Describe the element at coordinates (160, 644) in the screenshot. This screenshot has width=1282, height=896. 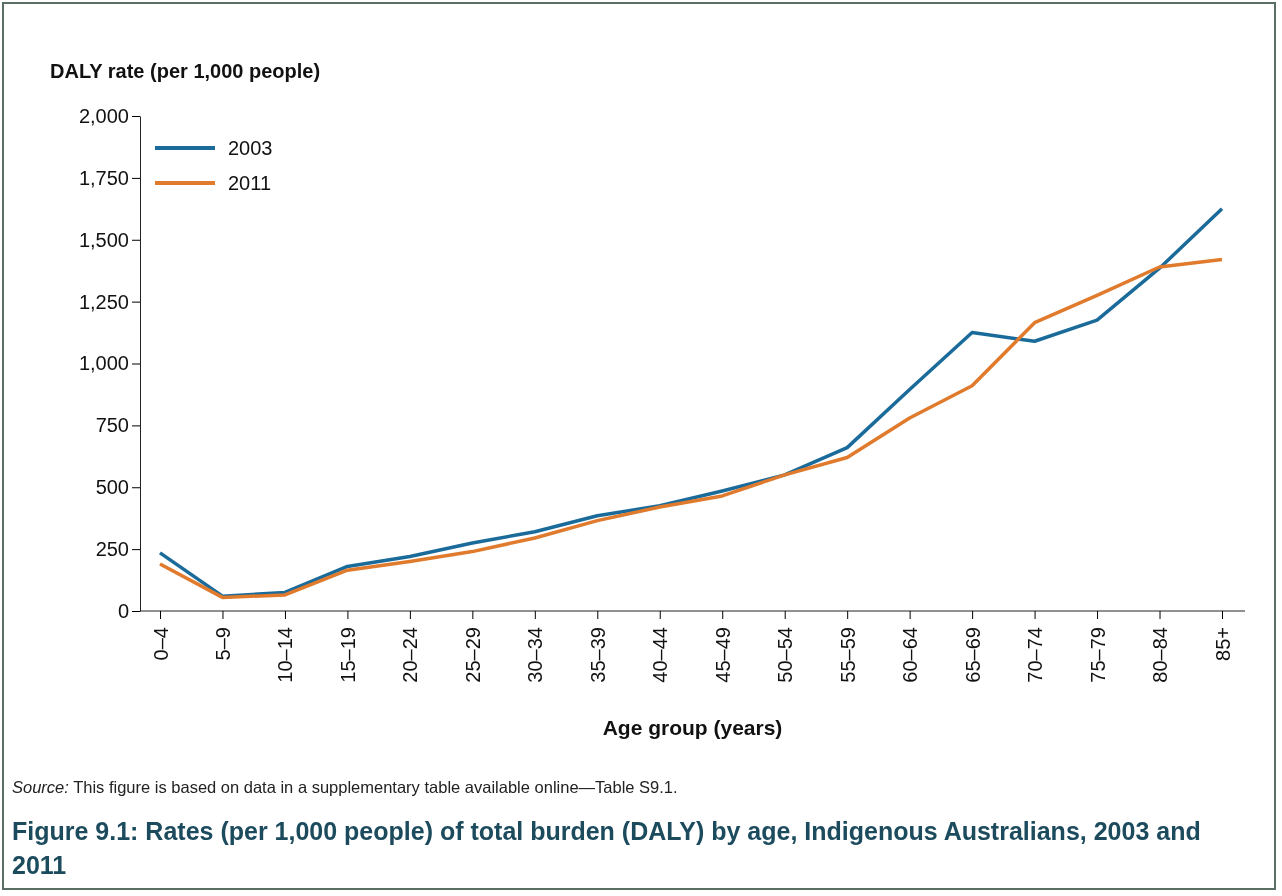
I see `x-tick-label: 0–4` at that location.